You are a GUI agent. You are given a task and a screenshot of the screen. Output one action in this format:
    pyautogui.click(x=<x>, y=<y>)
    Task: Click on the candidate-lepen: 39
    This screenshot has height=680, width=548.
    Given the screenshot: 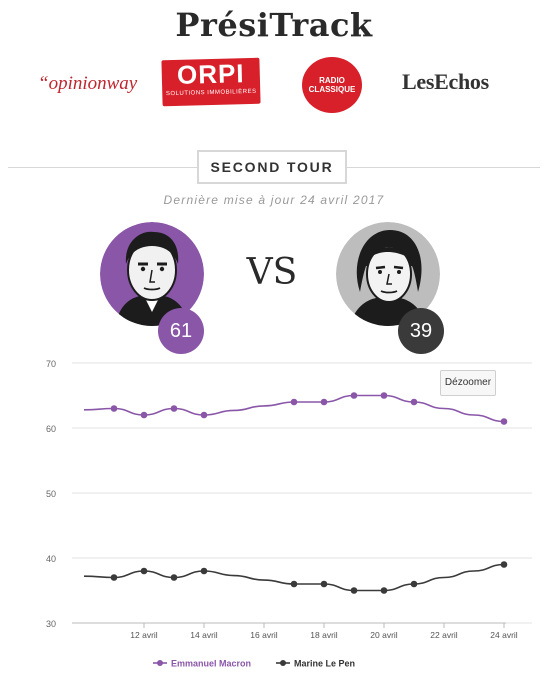 What is the action you would take?
    pyautogui.click(x=388, y=288)
    